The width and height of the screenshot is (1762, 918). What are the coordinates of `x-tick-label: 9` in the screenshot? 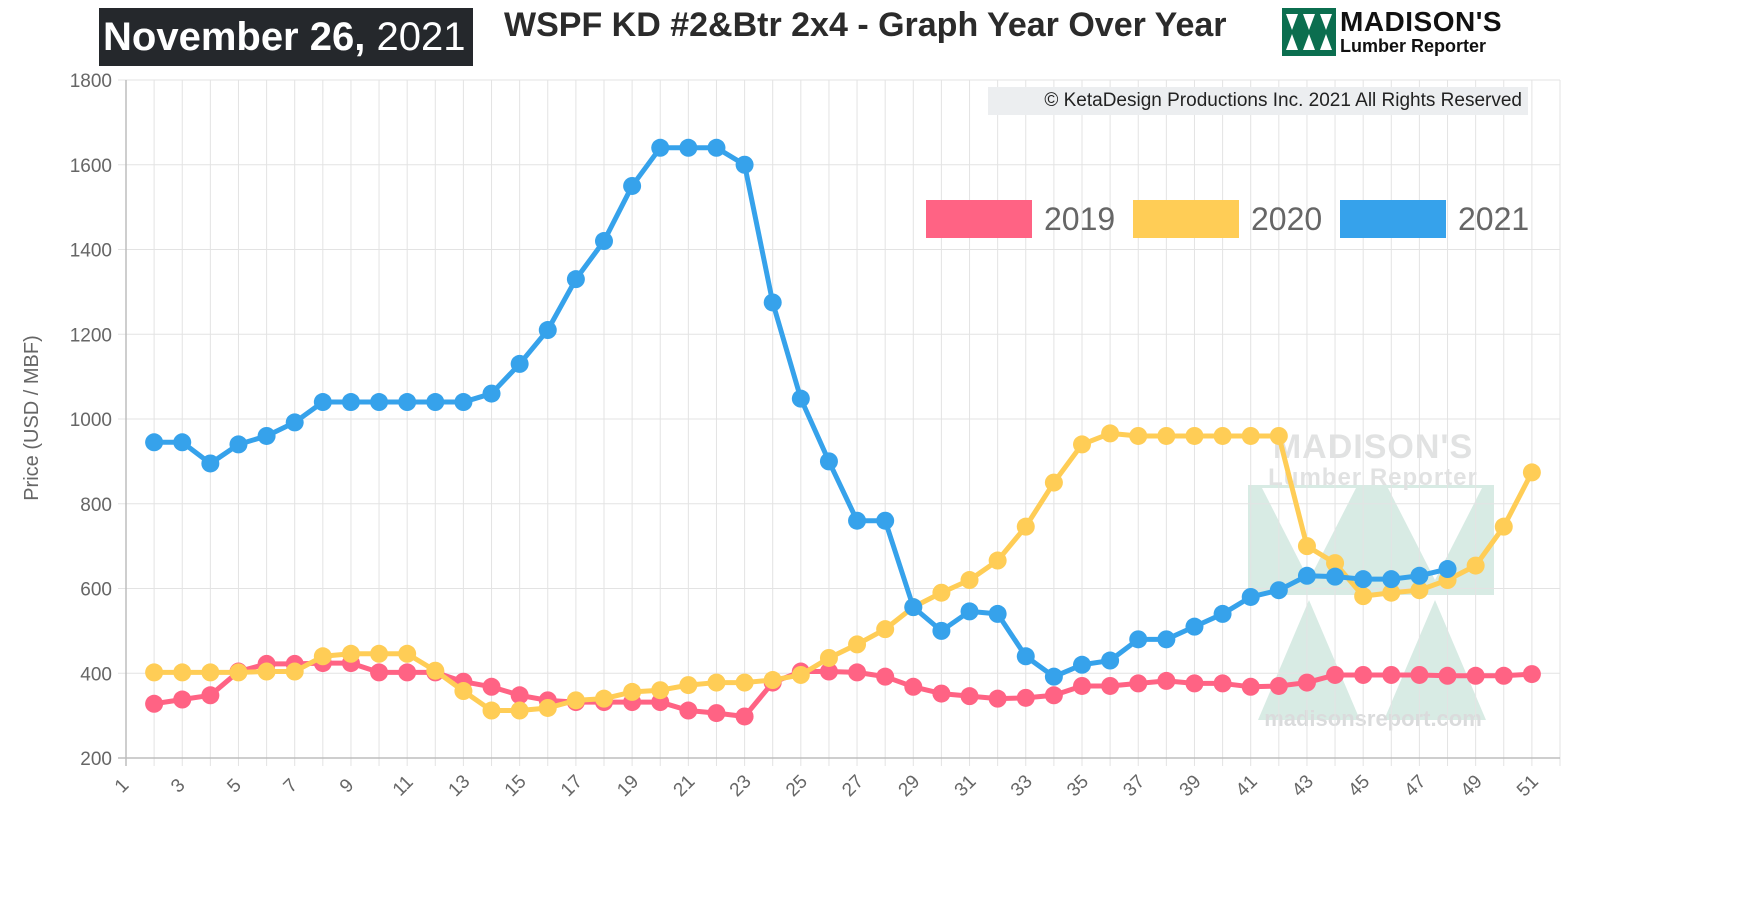 It's located at (347, 786).